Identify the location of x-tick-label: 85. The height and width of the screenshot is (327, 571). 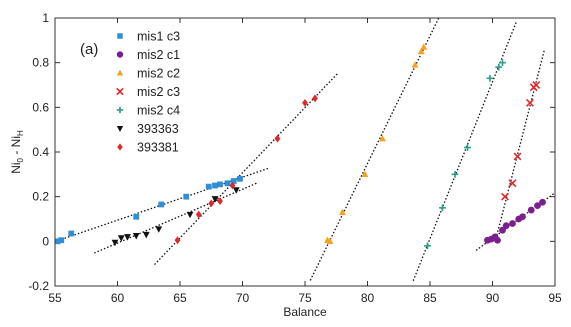
(430, 298).